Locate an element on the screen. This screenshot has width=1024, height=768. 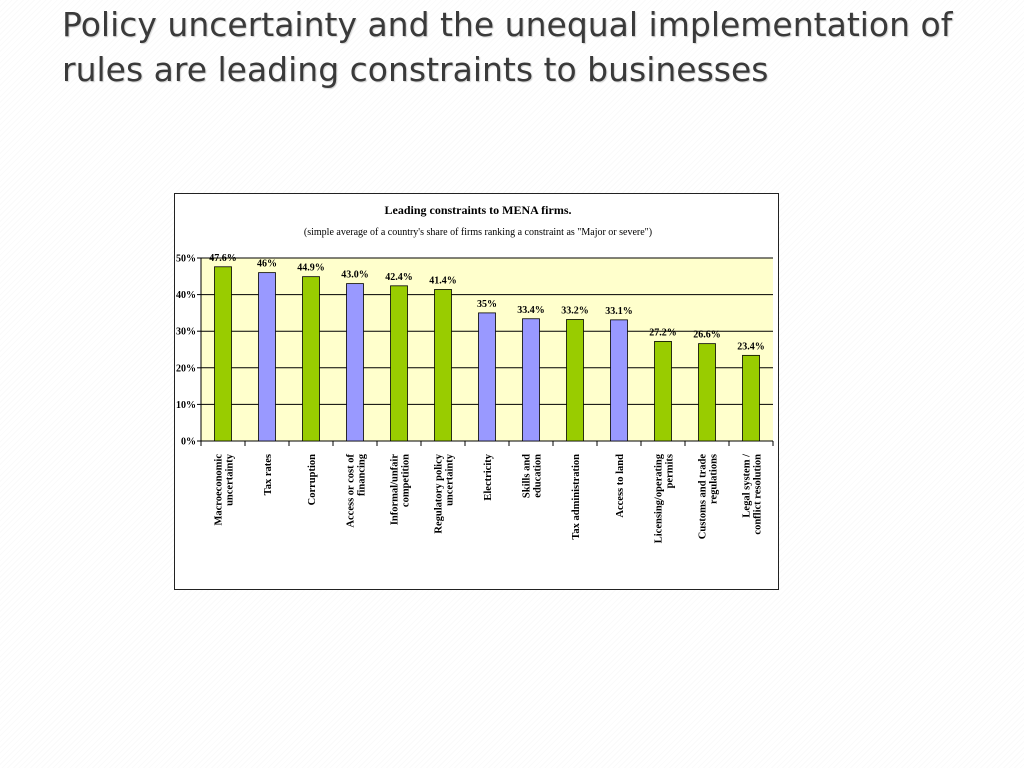
x-tick-label: Macroeconomicuncertainty is located at coordinates (225, 489).